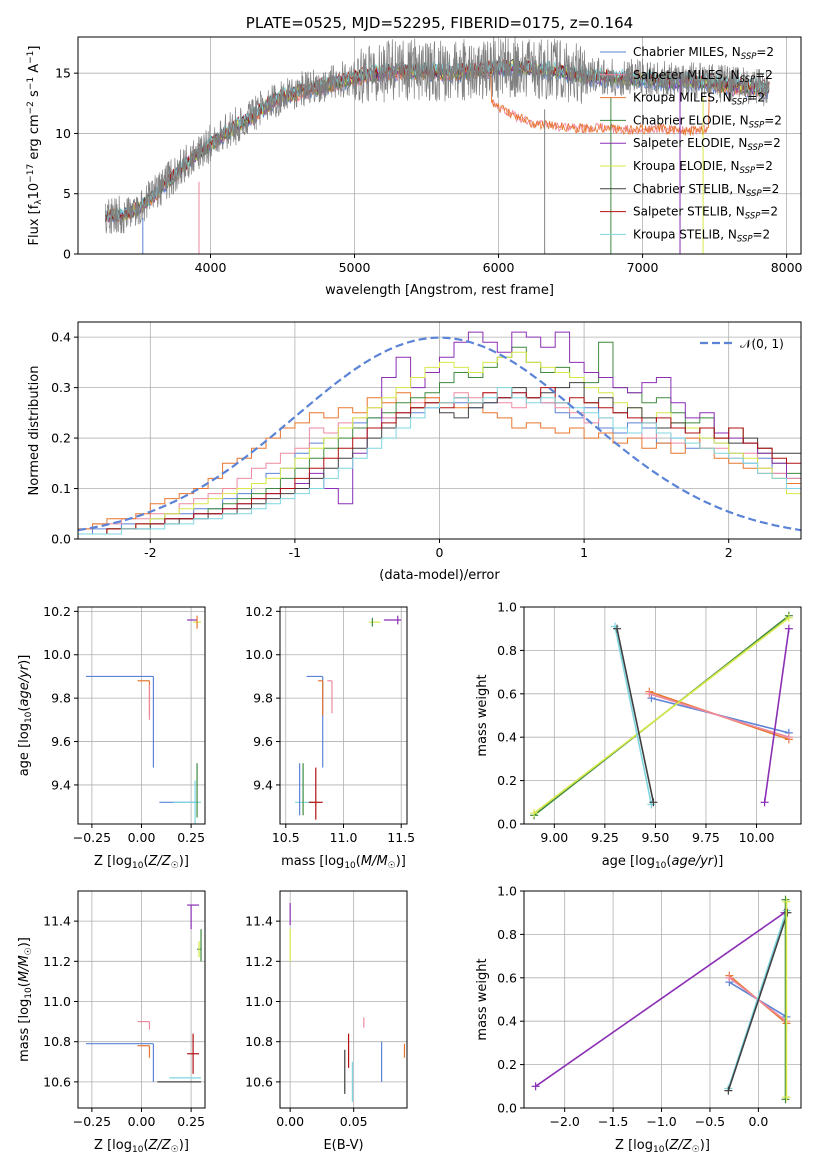 The height and width of the screenshot is (1170, 819). What do you see at coordinates (92, 837) in the screenshot?
I see `x-tick-label: −0.25` at bounding box center [92, 837].